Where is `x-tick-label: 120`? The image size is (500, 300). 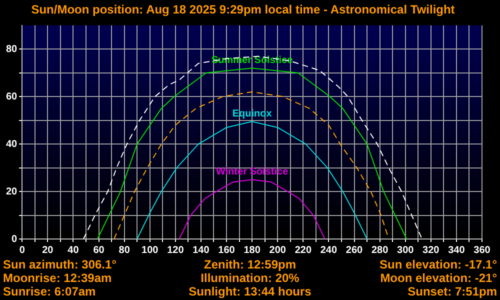
x-tick-label: 120 is located at coordinates (175, 250).